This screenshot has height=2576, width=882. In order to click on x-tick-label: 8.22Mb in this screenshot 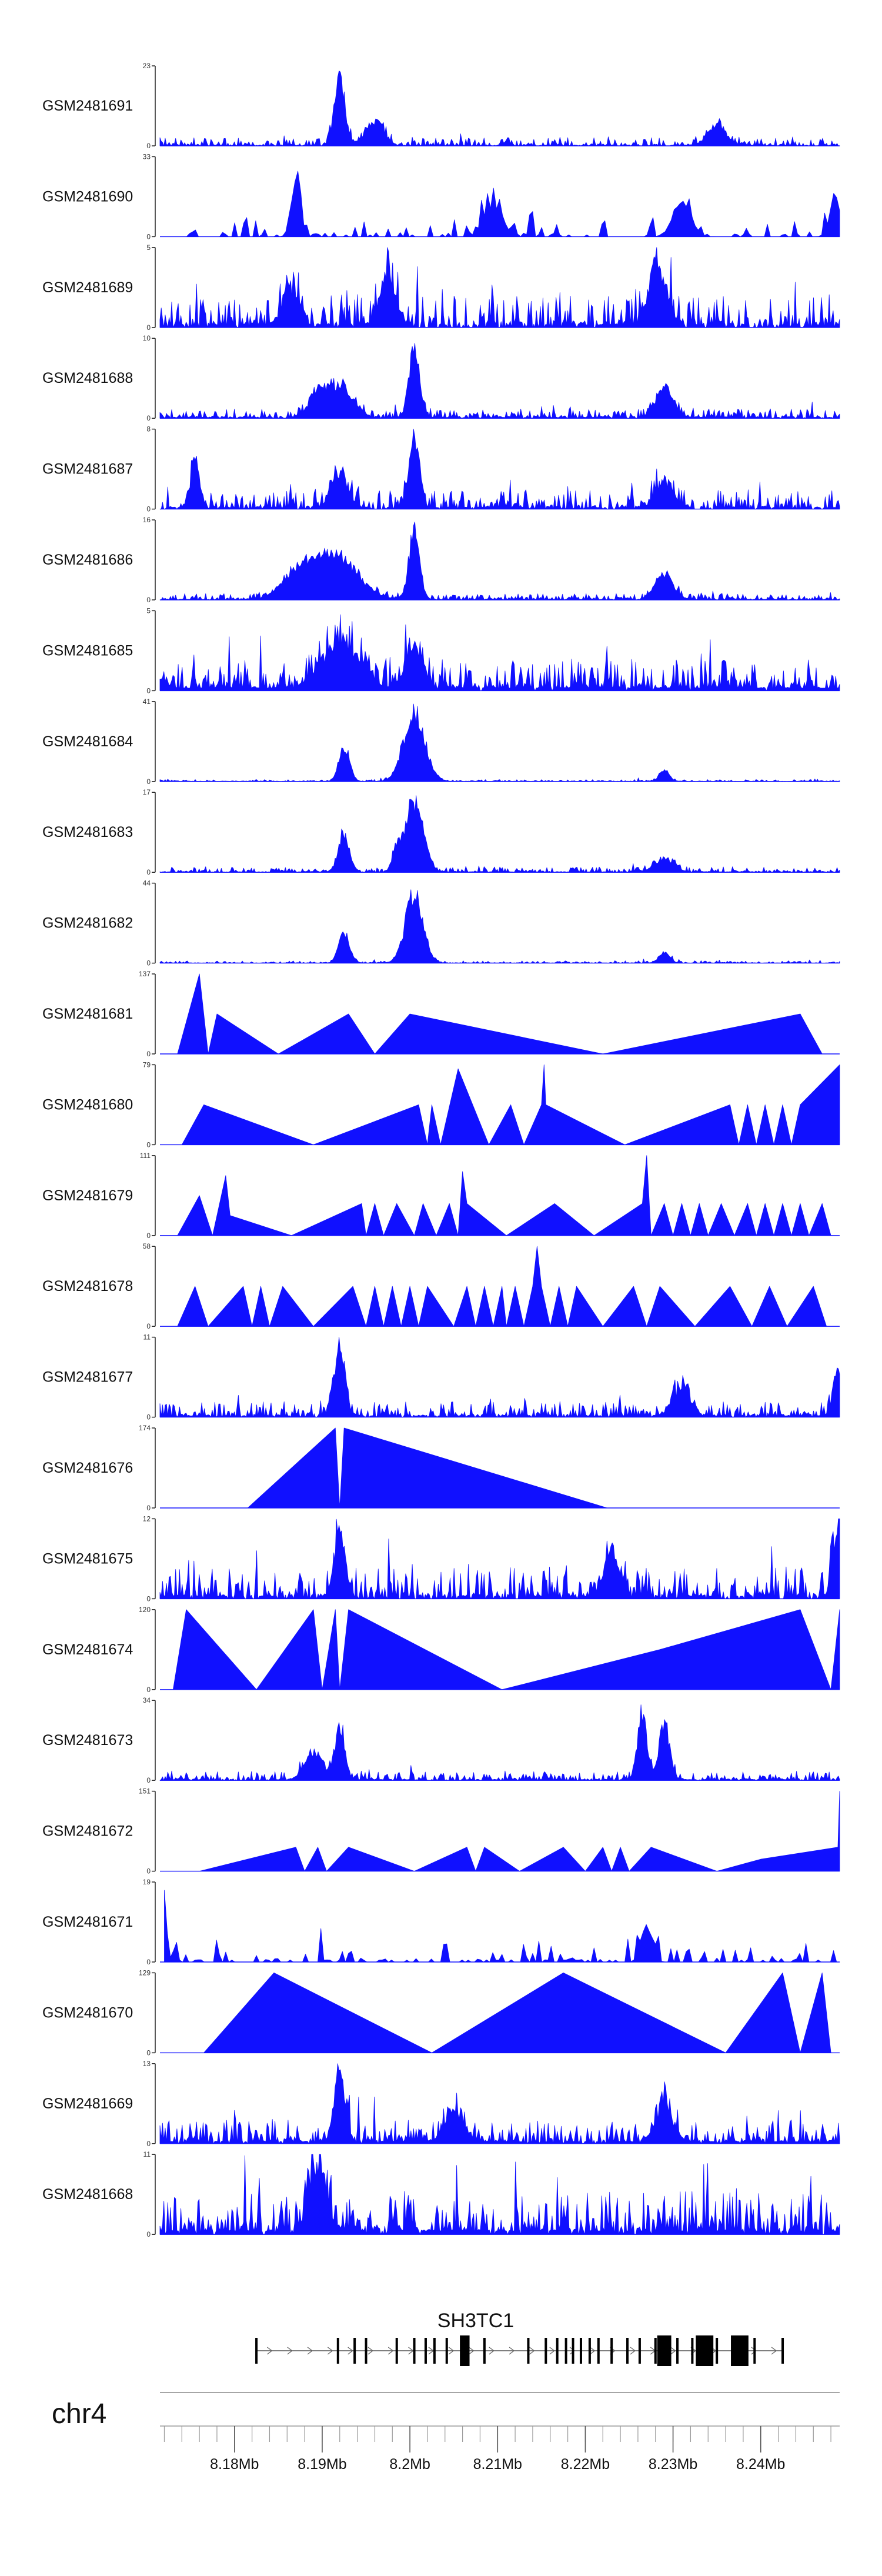, I will do `click(585, 2464)`.